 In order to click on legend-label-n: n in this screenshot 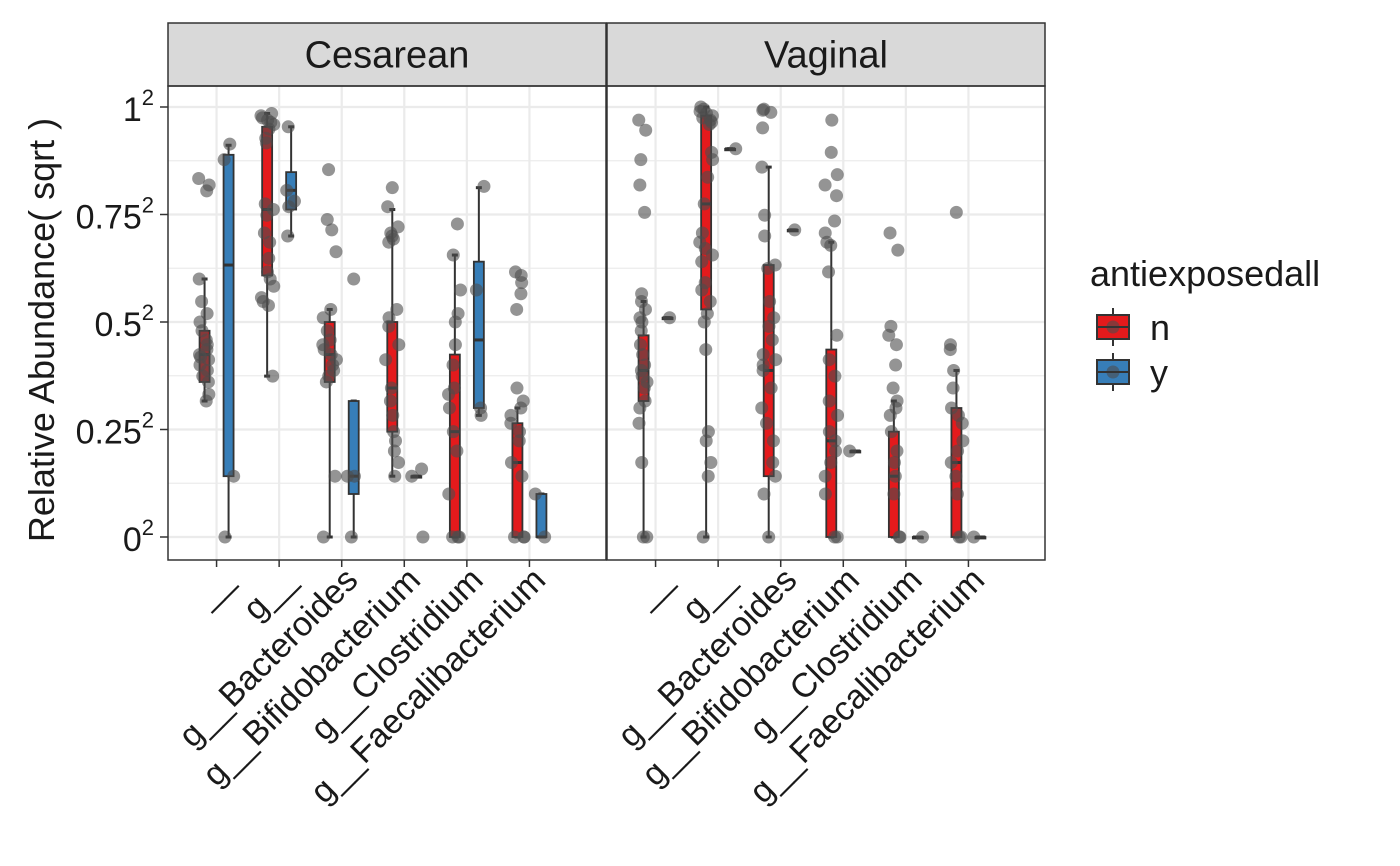, I will do `click(1160, 327)`.